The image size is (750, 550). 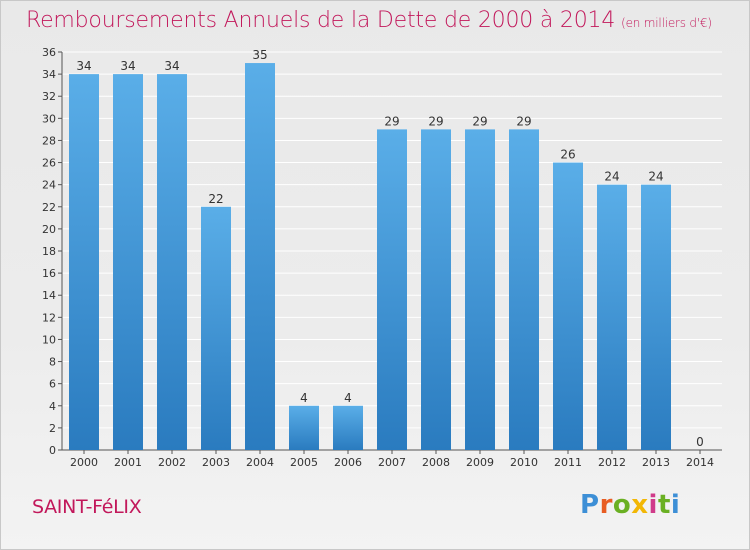 What do you see at coordinates (392, 462) in the screenshot?
I see `x-tick-label-2007: 2007` at bounding box center [392, 462].